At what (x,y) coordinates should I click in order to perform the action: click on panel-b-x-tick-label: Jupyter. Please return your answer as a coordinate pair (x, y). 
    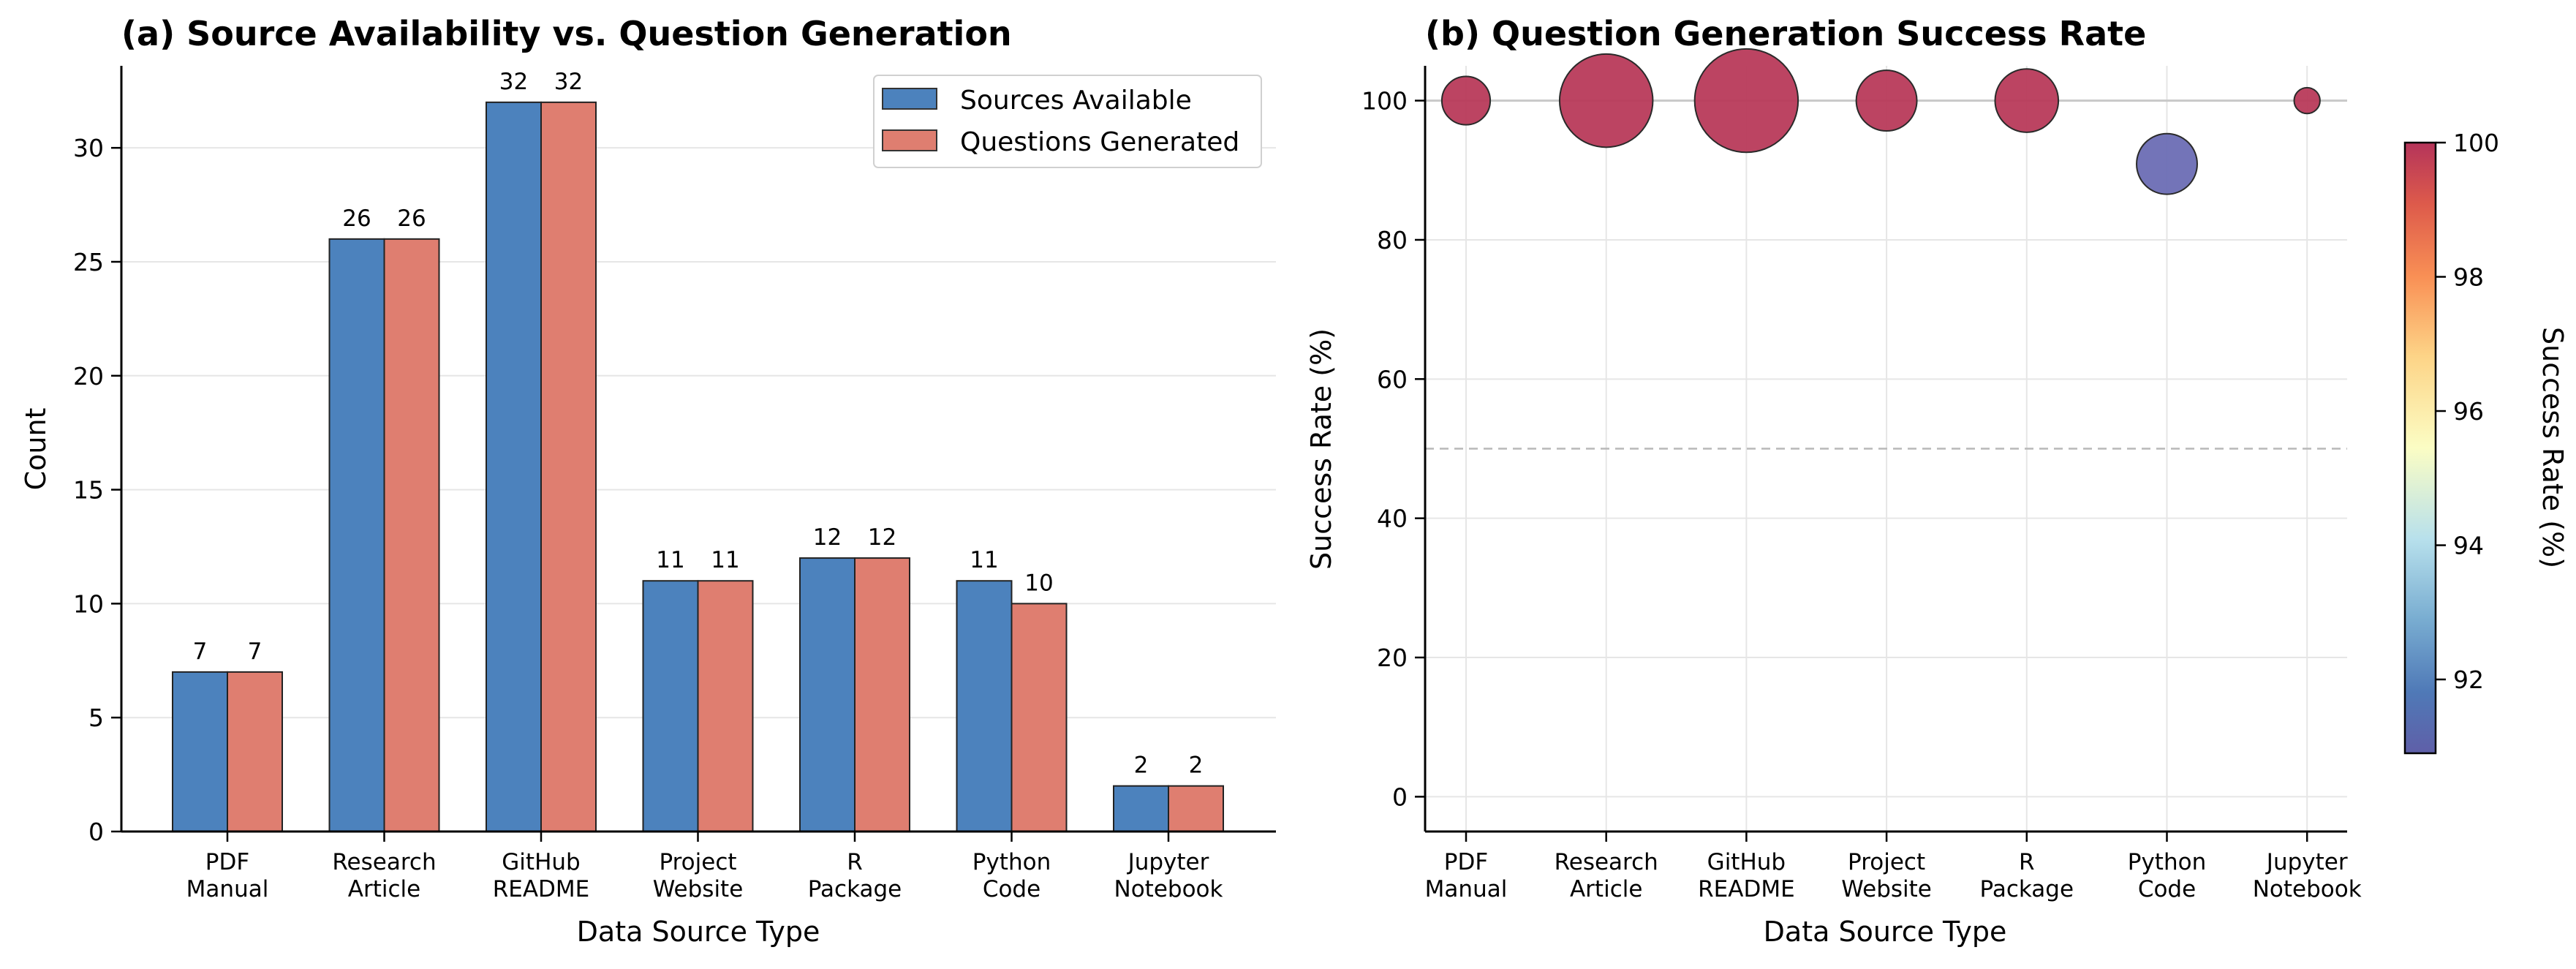
    Looking at the image, I should click on (2306, 862).